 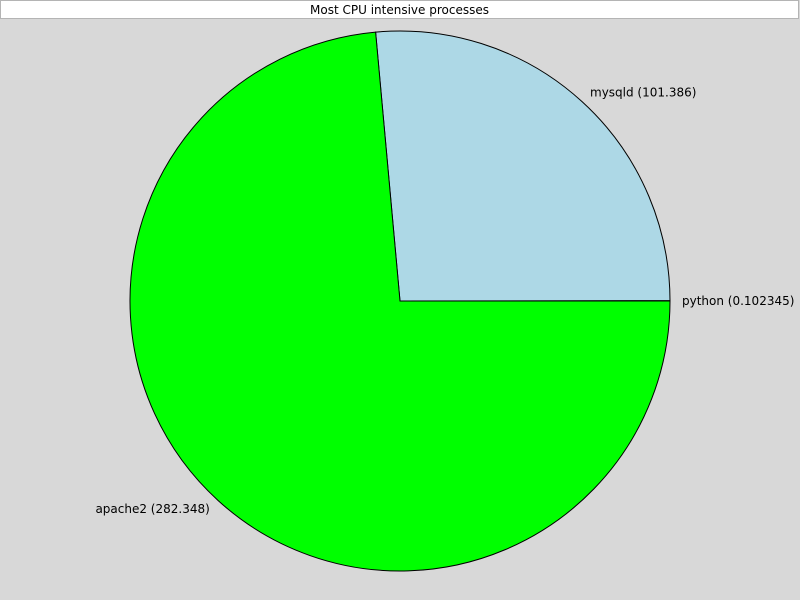 I want to click on pie-label-mysqld: mysqld (101.386), so click(x=643, y=93).